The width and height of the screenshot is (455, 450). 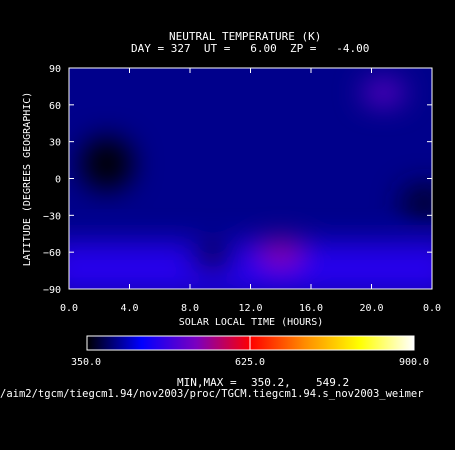 What do you see at coordinates (311, 308) in the screenshot?
I see `x-tick-label: 16.0` at bounding box center [311, 308].